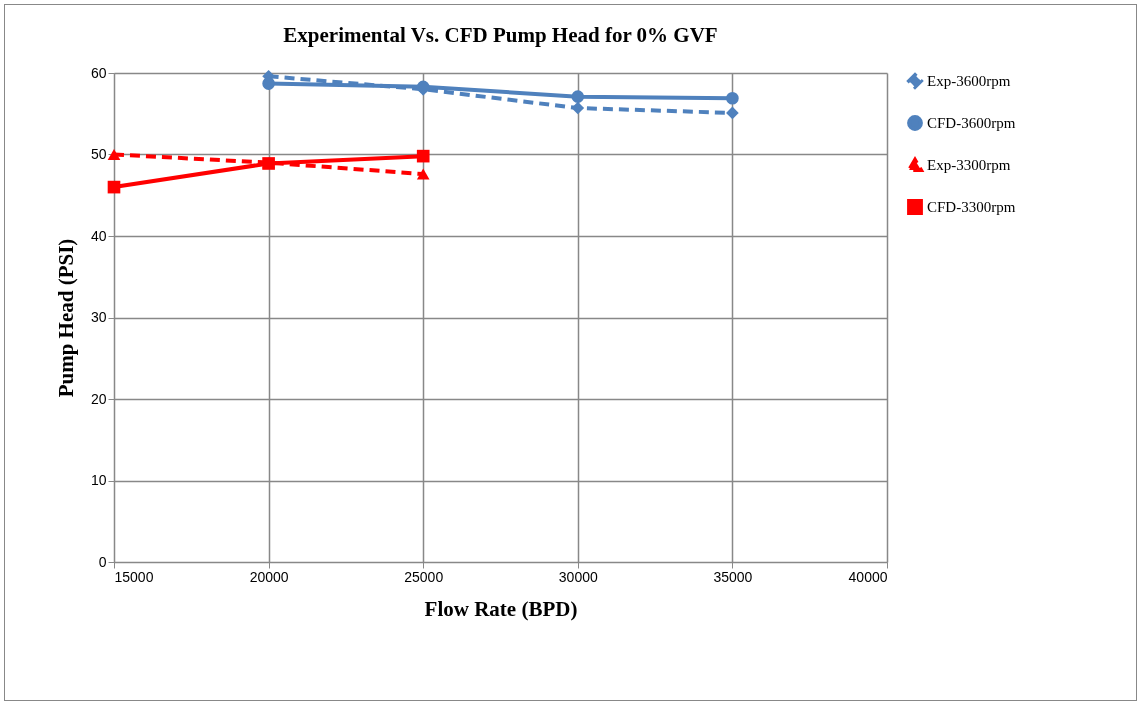  Describe the element at coordinates (868, 576) in the screenshot. I see `x-tick-label: 40000` at that location.